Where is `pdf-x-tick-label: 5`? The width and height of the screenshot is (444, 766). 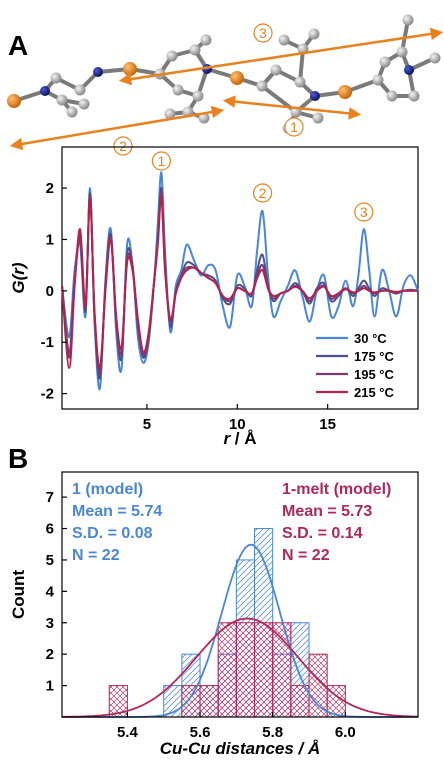 pdf-x-tick-label: 5 is located at coordinates (147, 424).